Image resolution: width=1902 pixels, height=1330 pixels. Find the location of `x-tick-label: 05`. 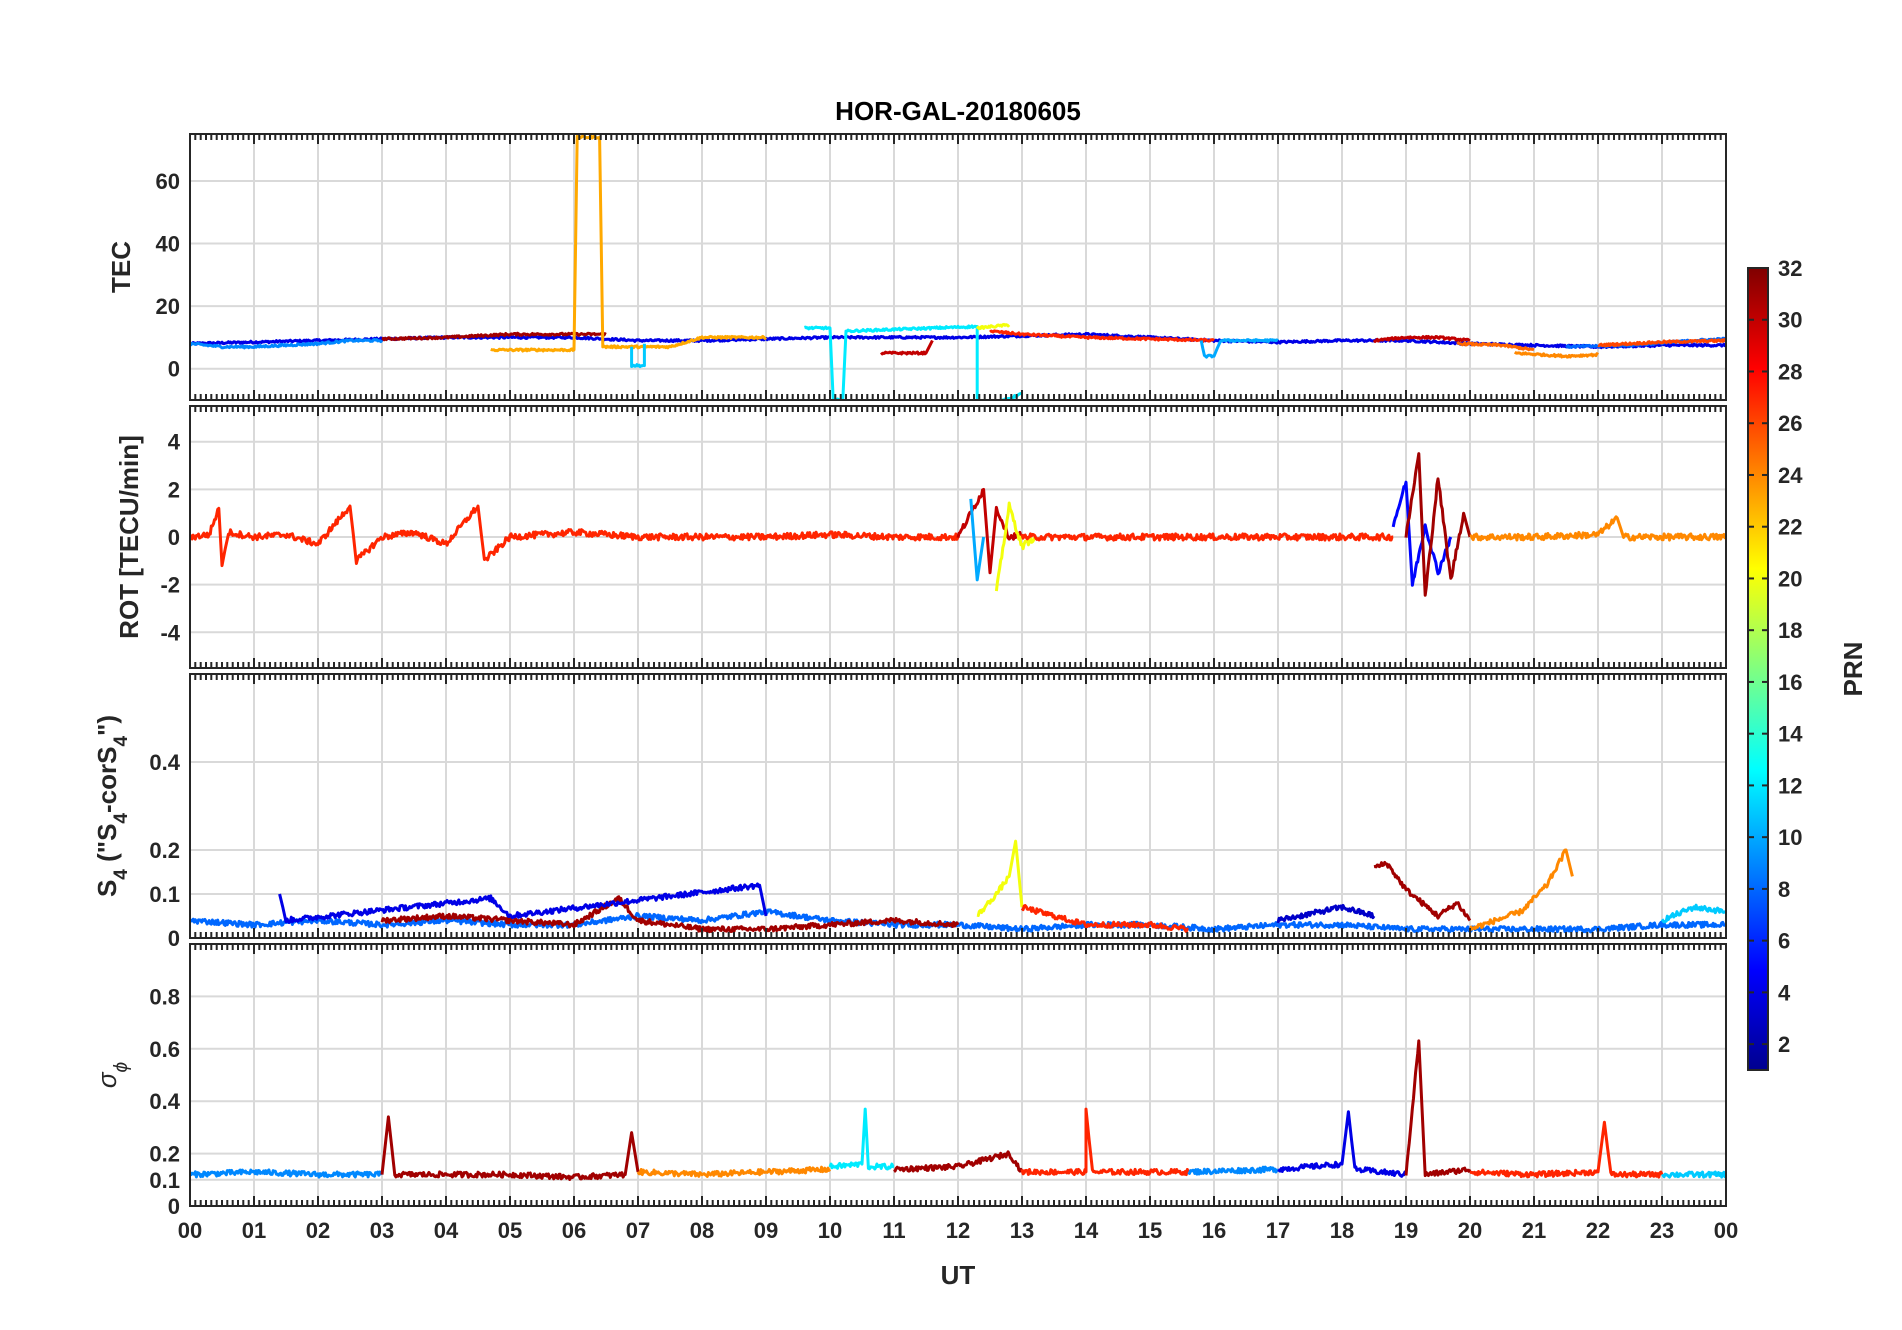

x-tick-label: 05 is located at coordinates (510, 1230).